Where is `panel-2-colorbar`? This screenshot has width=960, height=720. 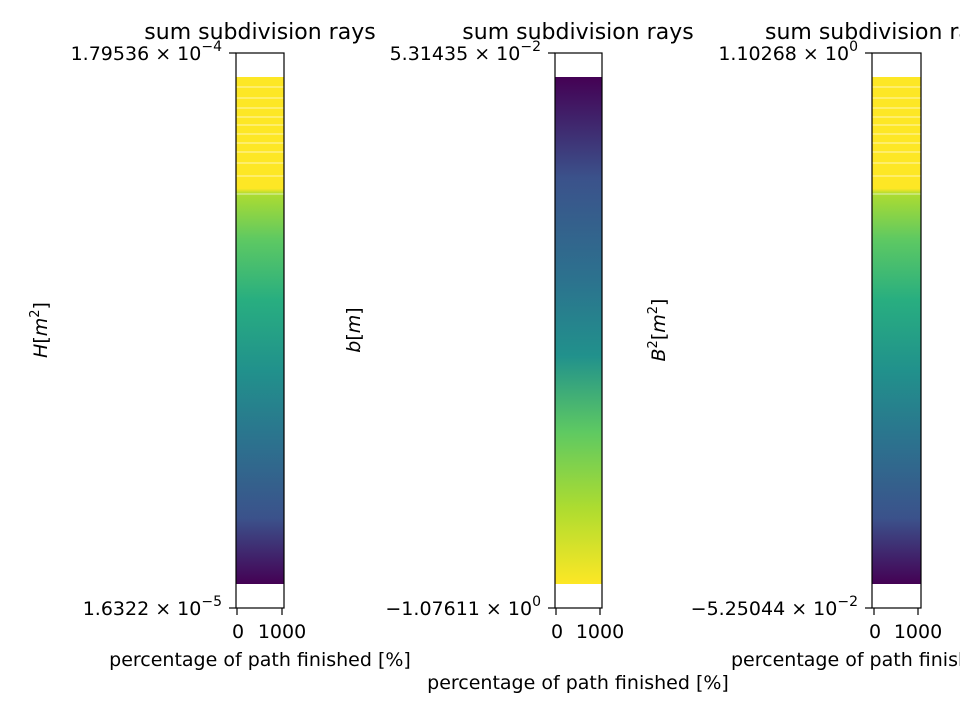
panel-2-colorbar is located at coordinates (578, 330).